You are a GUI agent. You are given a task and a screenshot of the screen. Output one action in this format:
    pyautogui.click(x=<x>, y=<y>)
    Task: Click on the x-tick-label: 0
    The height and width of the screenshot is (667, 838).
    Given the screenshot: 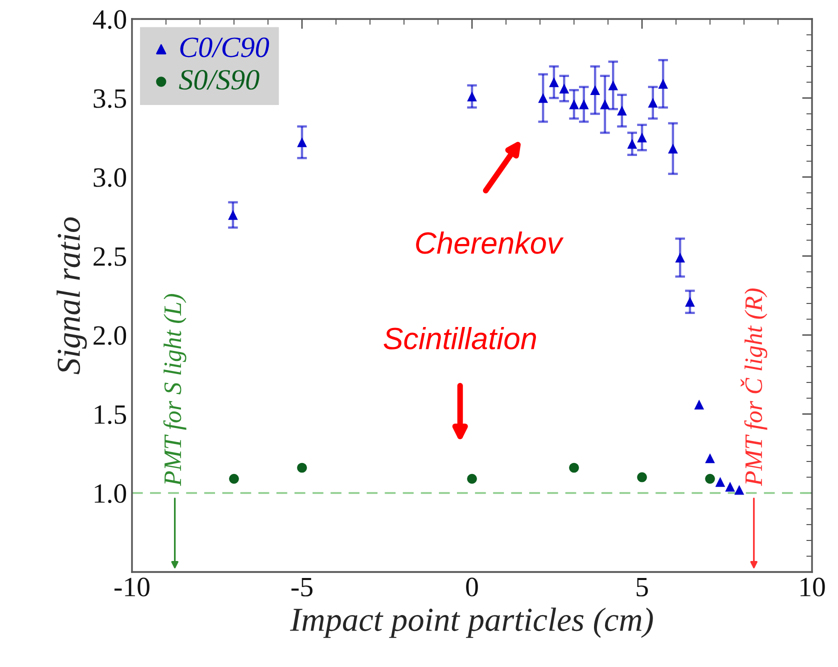 What is the action you would take?
    pyautogui.click(x=472, y=587)
    